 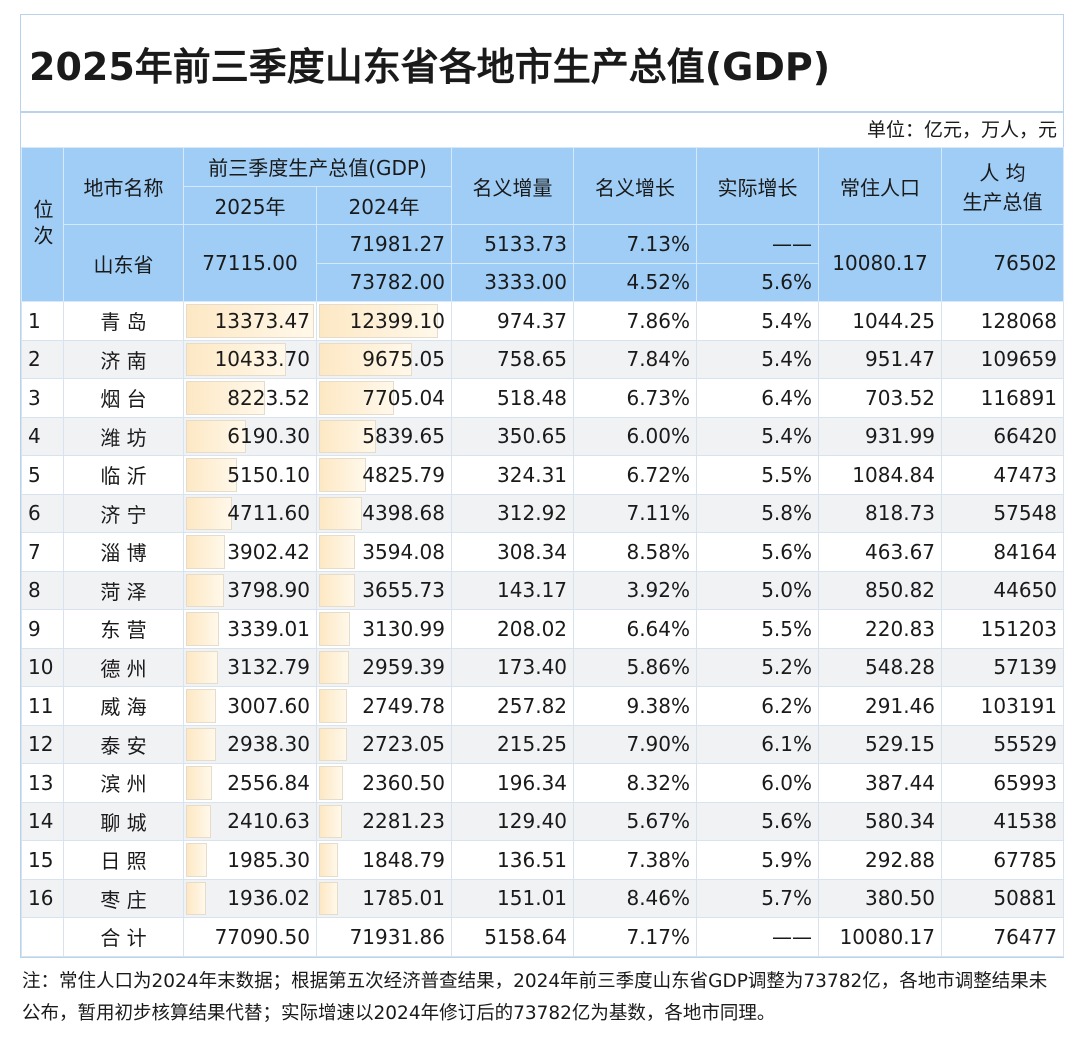 I want to click on population-cell: 220.83, so click(x=880, y=629).